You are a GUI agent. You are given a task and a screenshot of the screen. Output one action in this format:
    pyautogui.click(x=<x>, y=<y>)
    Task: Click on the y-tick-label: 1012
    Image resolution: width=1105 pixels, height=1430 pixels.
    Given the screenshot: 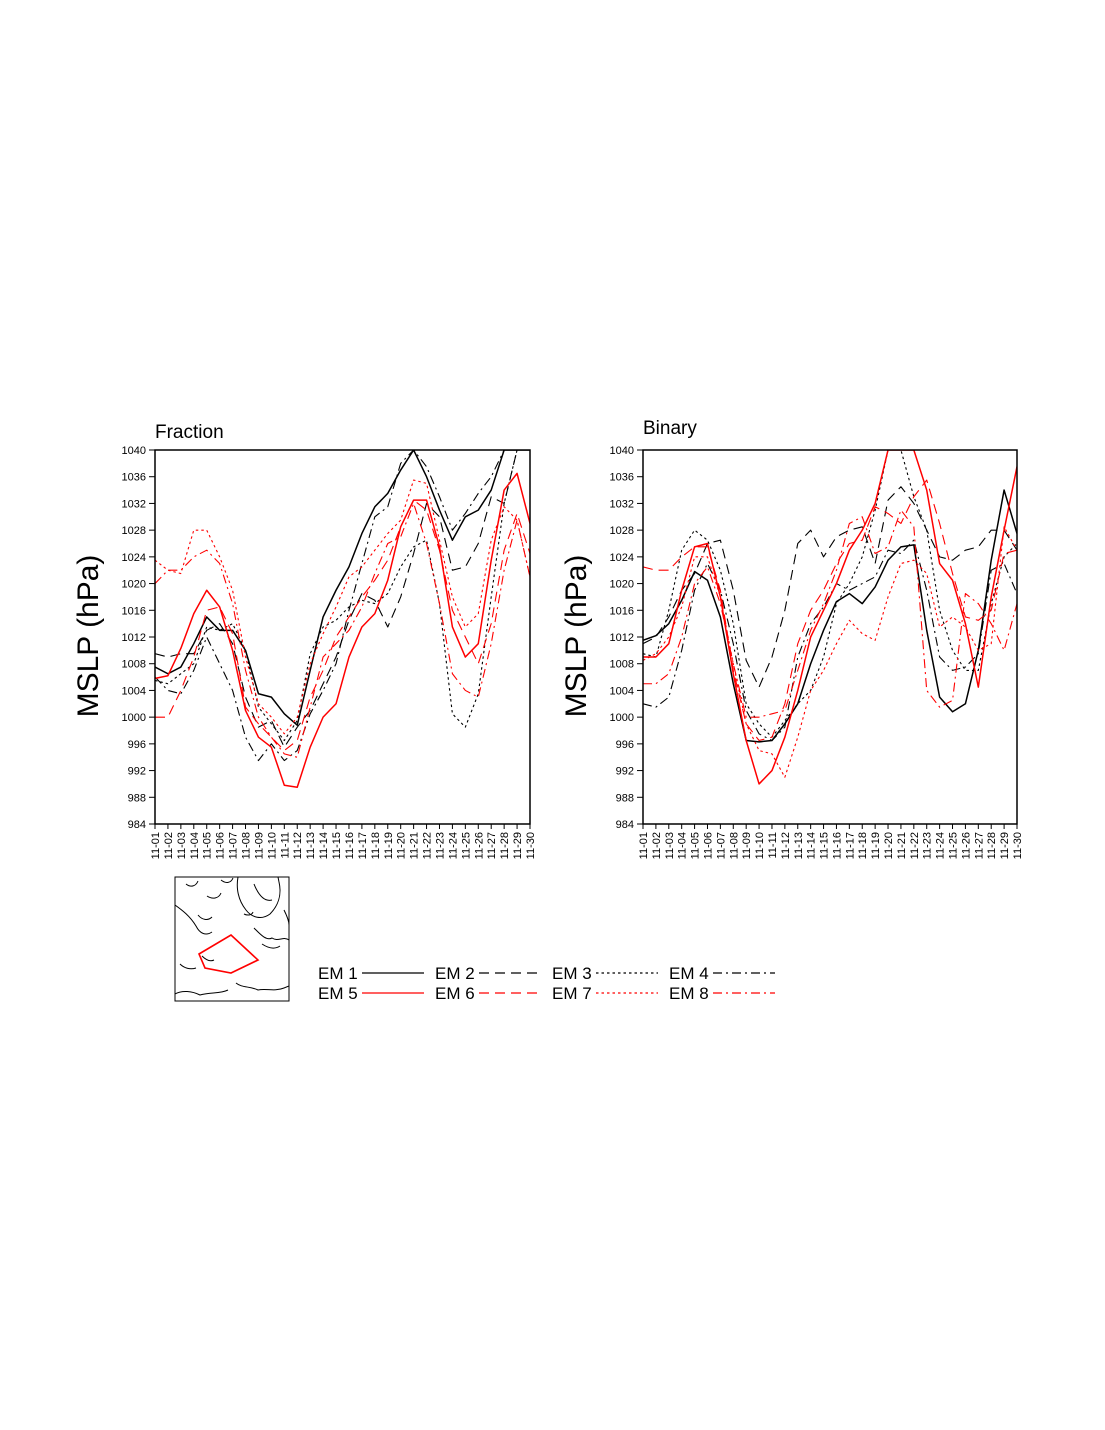 What is the action you would take?
    pyautogui.click(x=134, y=638)
    